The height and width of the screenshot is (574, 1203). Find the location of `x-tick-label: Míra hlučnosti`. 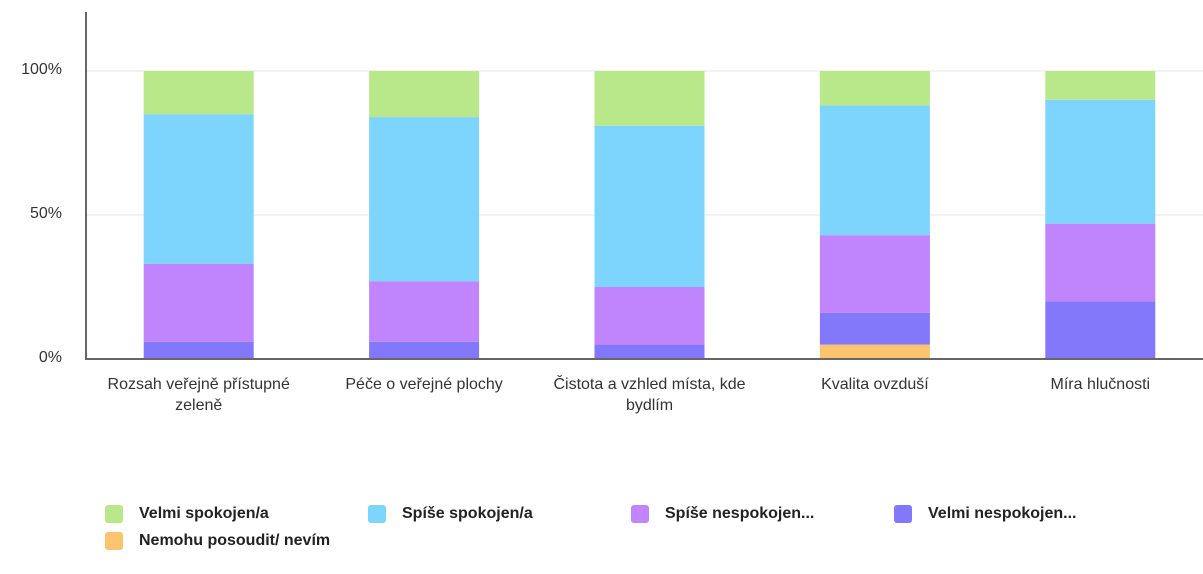

x-tick-label: Míra hlučnosti is located at coordinates (1100, 384).